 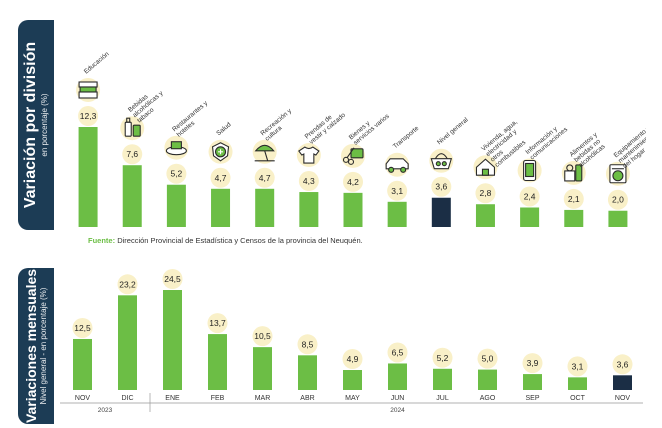 I want to click on value-label-jul-8: 5,2, so click(x=443, y=358).